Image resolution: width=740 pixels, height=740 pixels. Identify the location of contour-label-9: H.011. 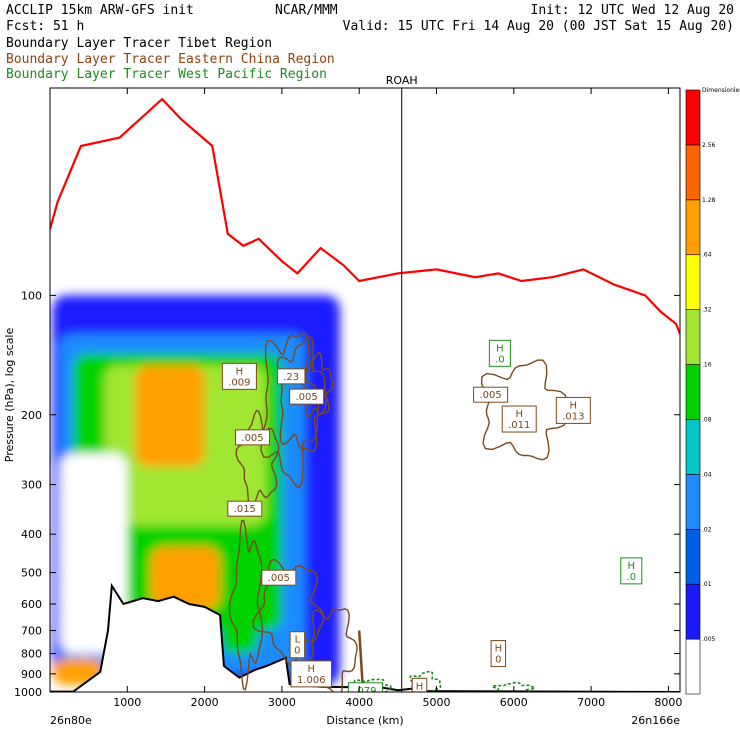
(519, 419).